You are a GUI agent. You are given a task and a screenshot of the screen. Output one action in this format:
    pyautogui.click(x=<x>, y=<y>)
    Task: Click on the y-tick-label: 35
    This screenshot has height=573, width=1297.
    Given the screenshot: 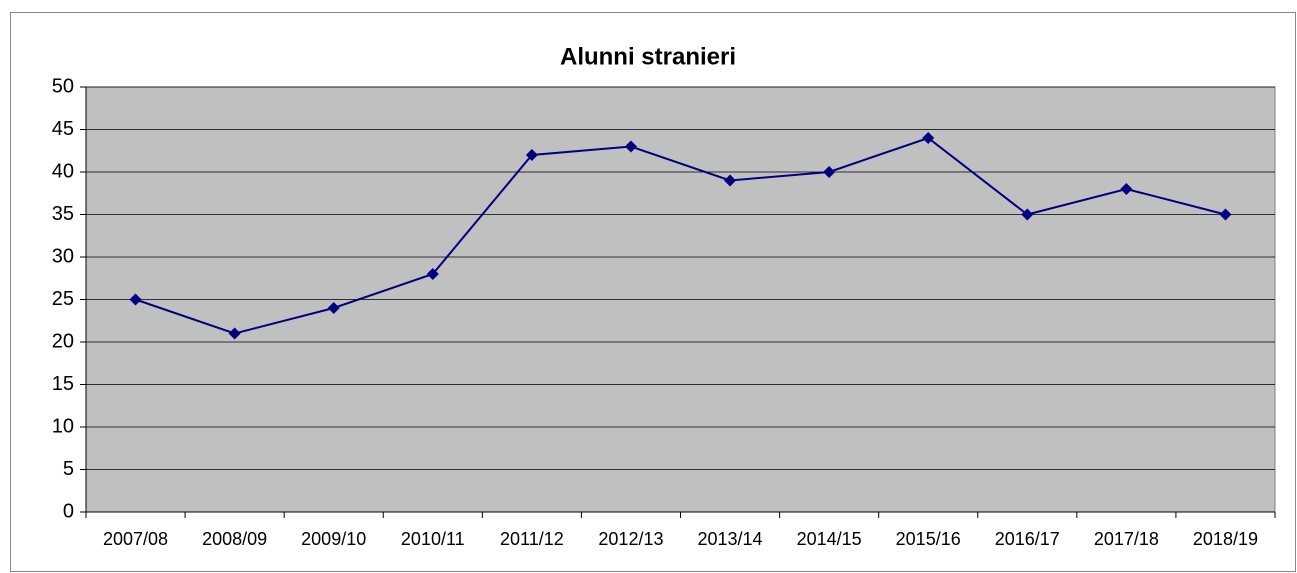 What is the action you would take?
    pyautogui.click(x=63, y=214)
    